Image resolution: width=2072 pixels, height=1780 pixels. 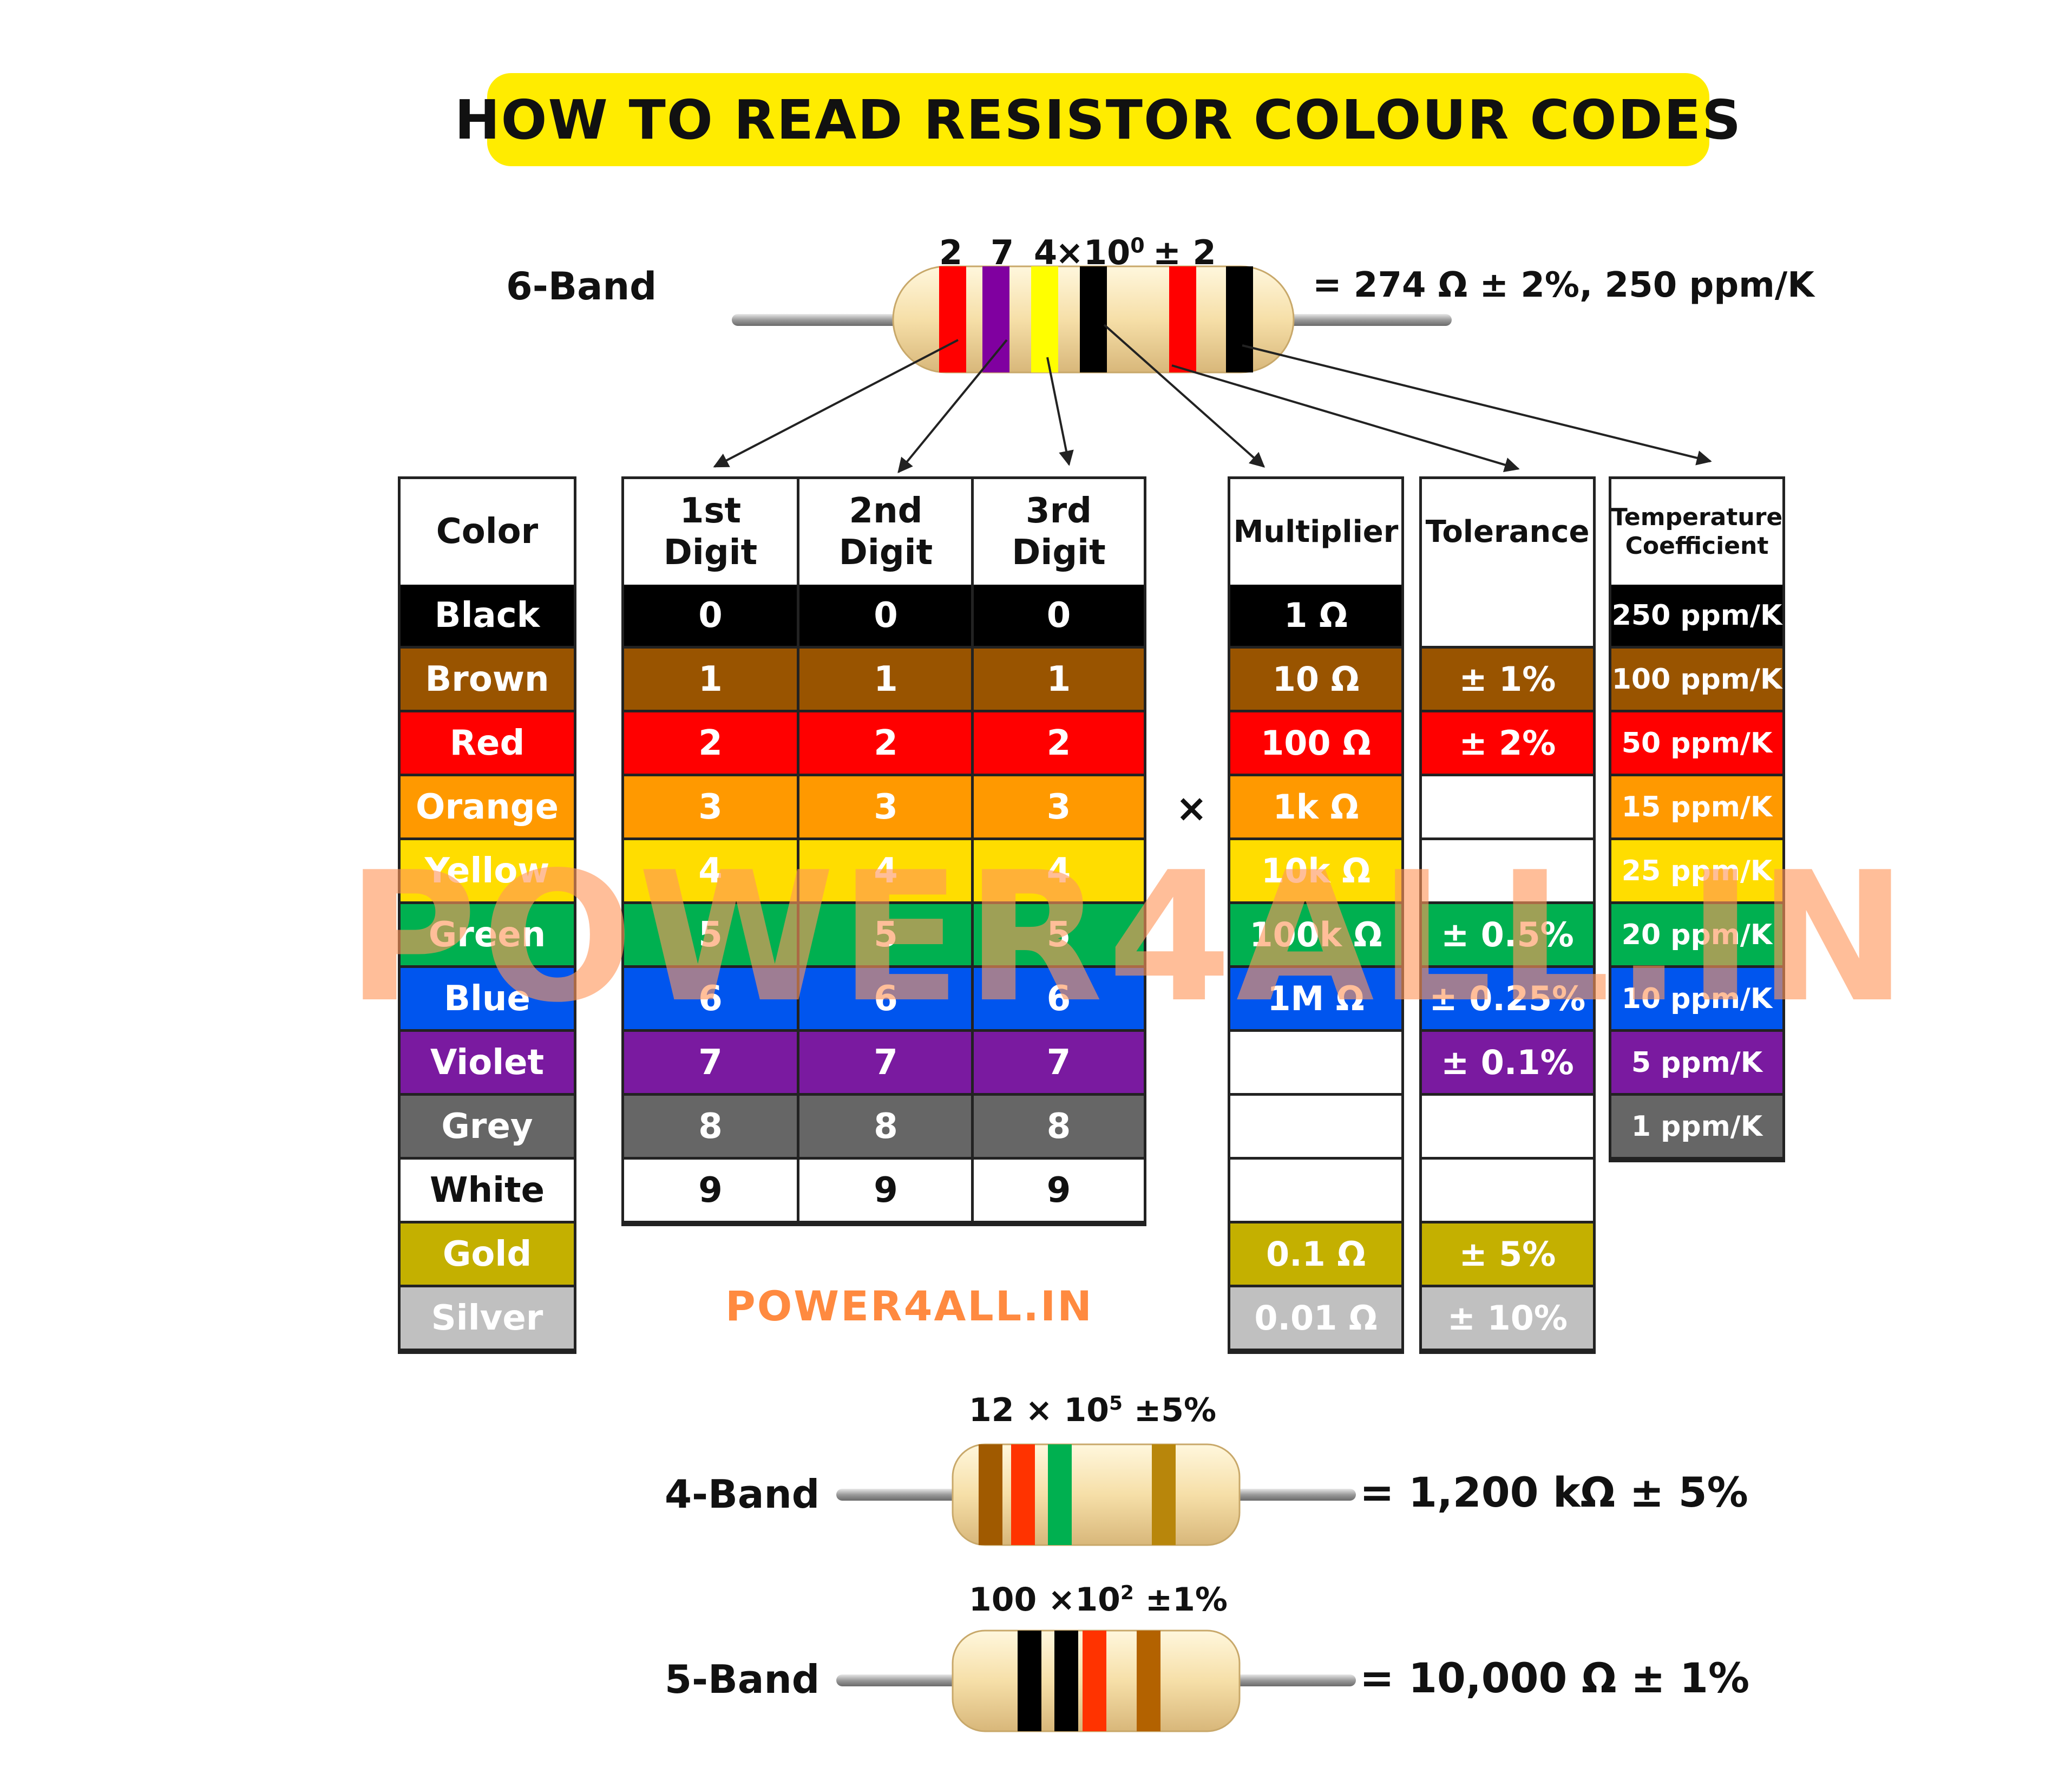 What do you see at coordinates (1184, 252) in the screenshot?
I see `six-band-tolerance-label: ± 2` at bounding box center [1184, 252].